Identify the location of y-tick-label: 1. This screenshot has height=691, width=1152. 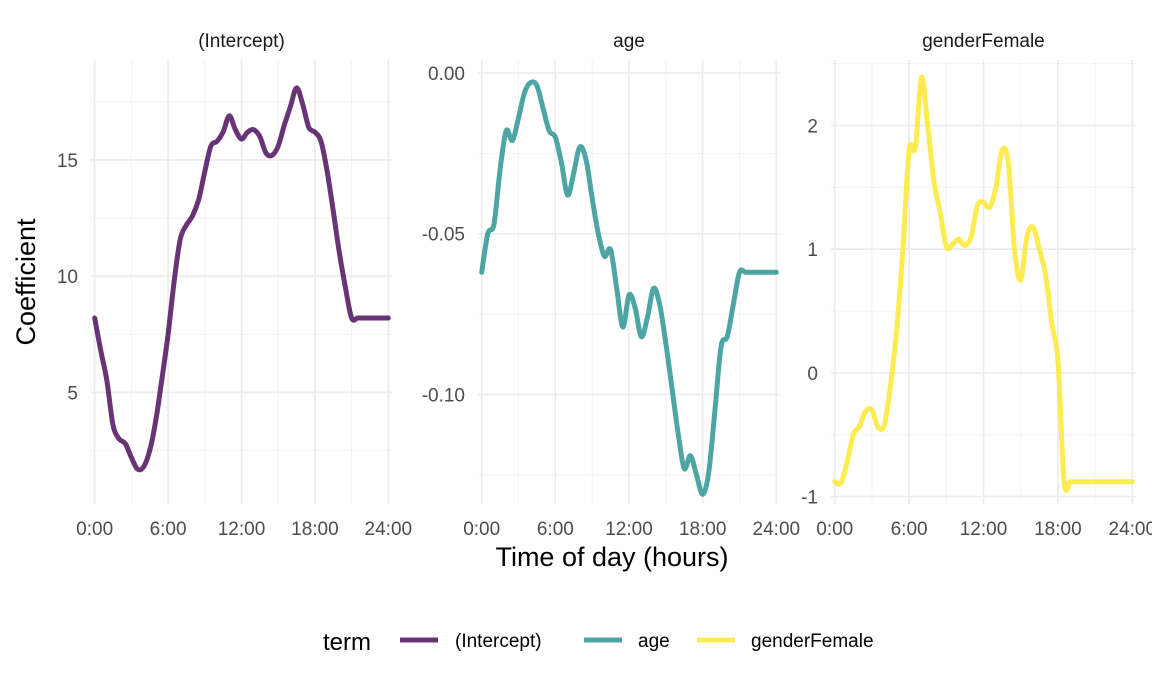
(812, 250).